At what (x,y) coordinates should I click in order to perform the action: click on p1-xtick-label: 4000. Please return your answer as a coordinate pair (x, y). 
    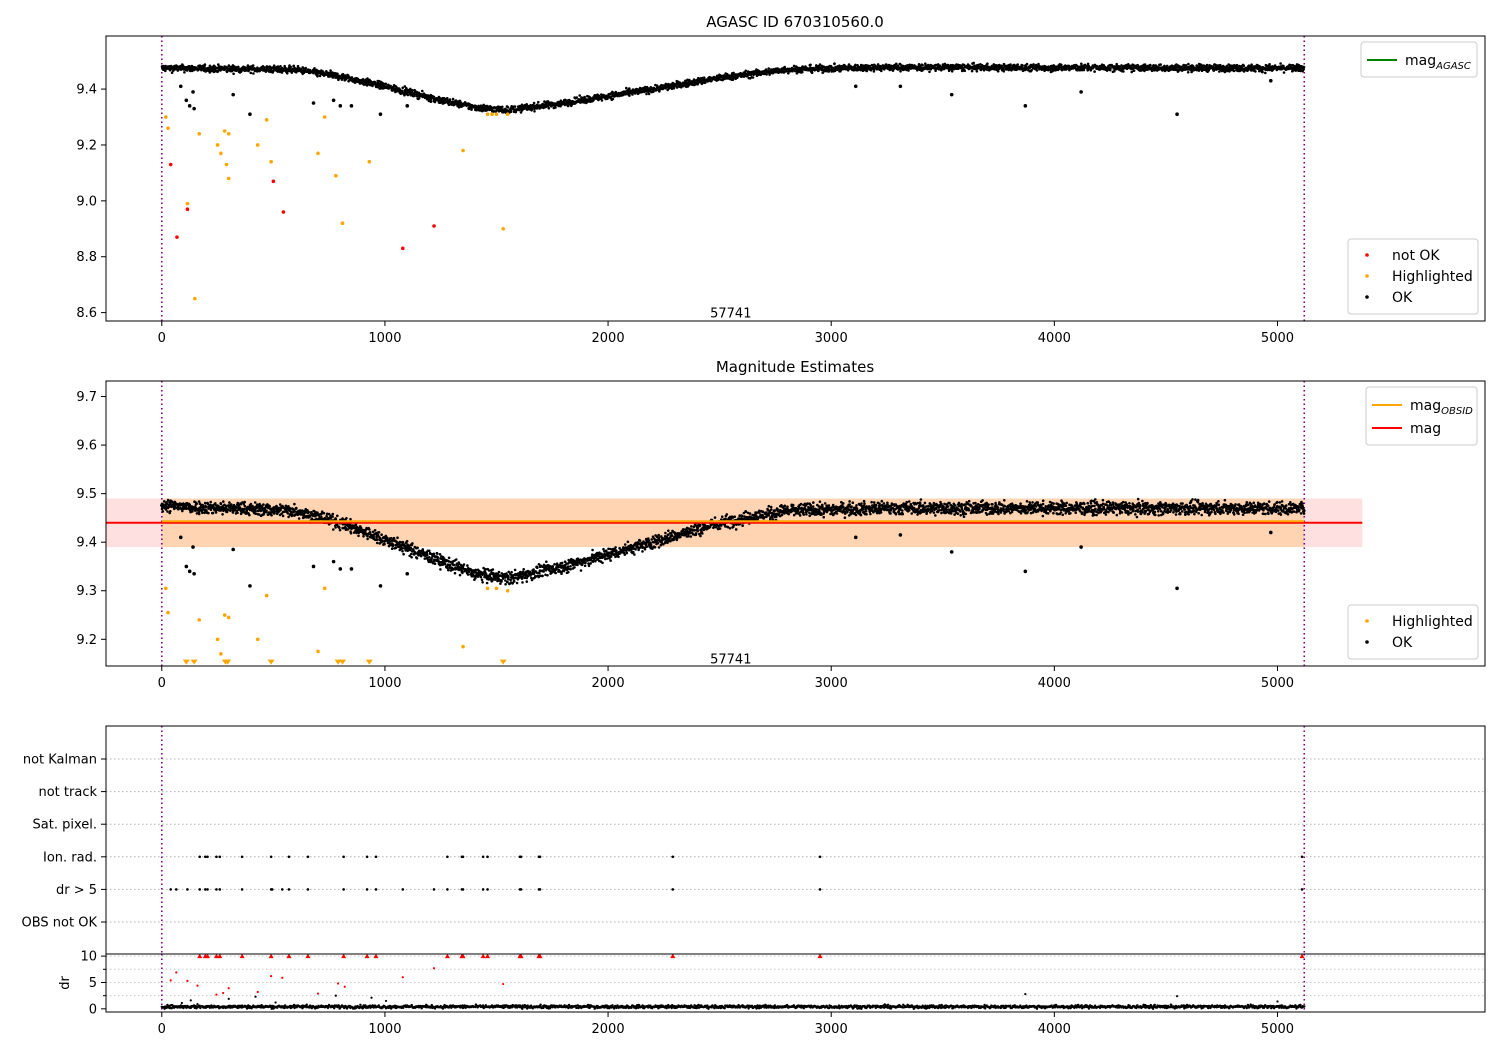
    Looking at the image, I should click on (1054, 338).